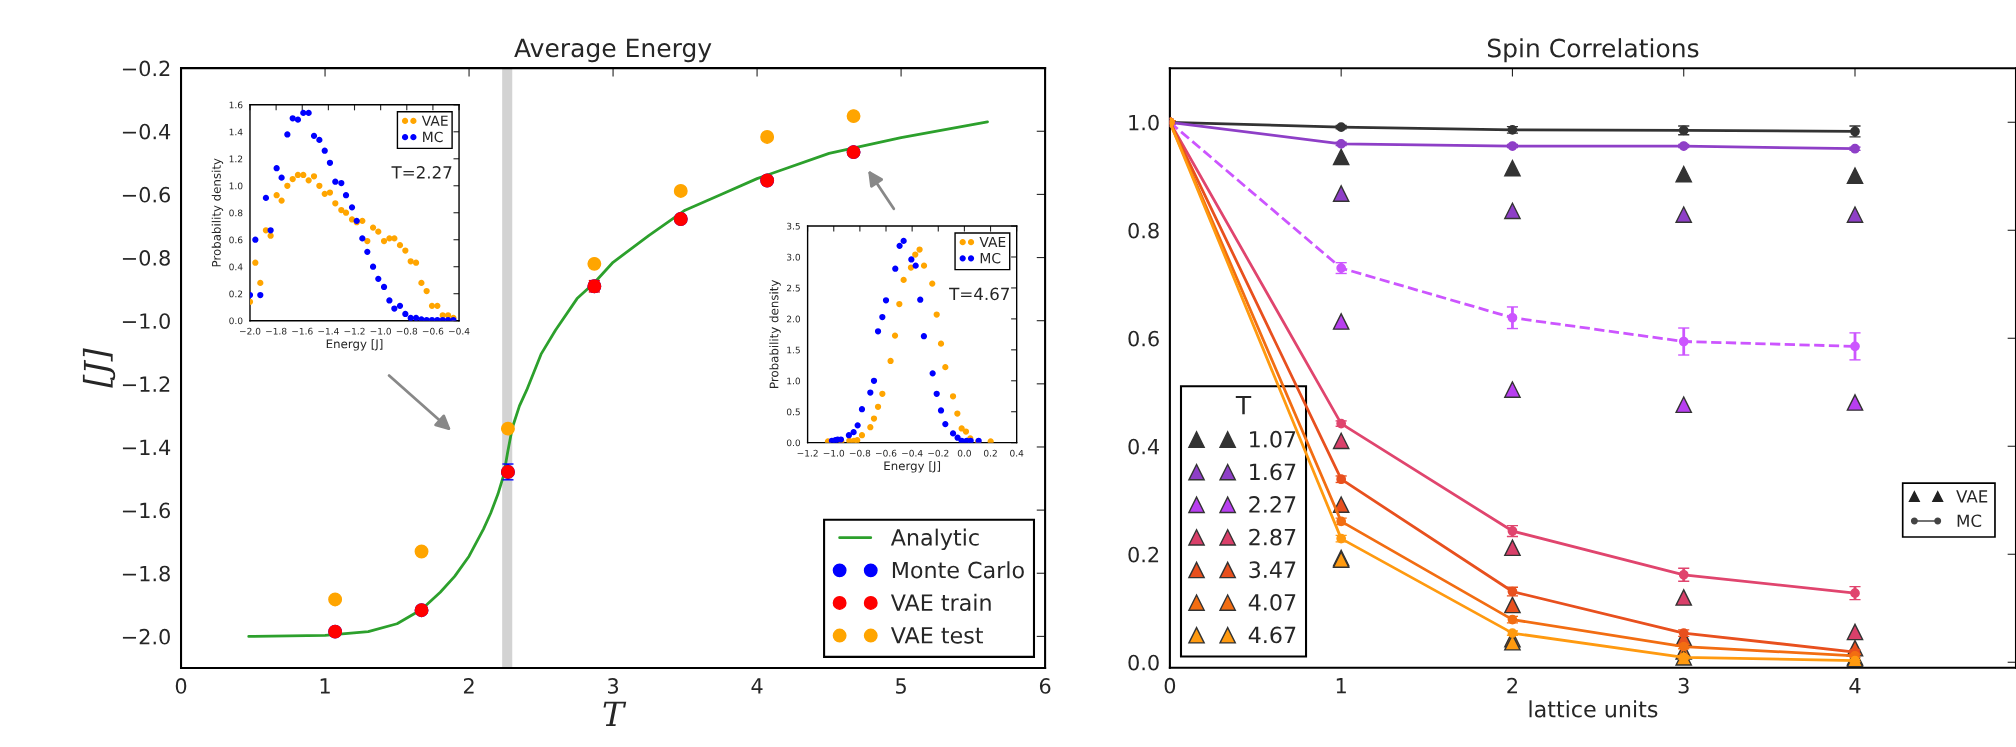 The width and height of the screenshot is (2016, 747). I want to click on annotation: MC, so click(1969, 521).